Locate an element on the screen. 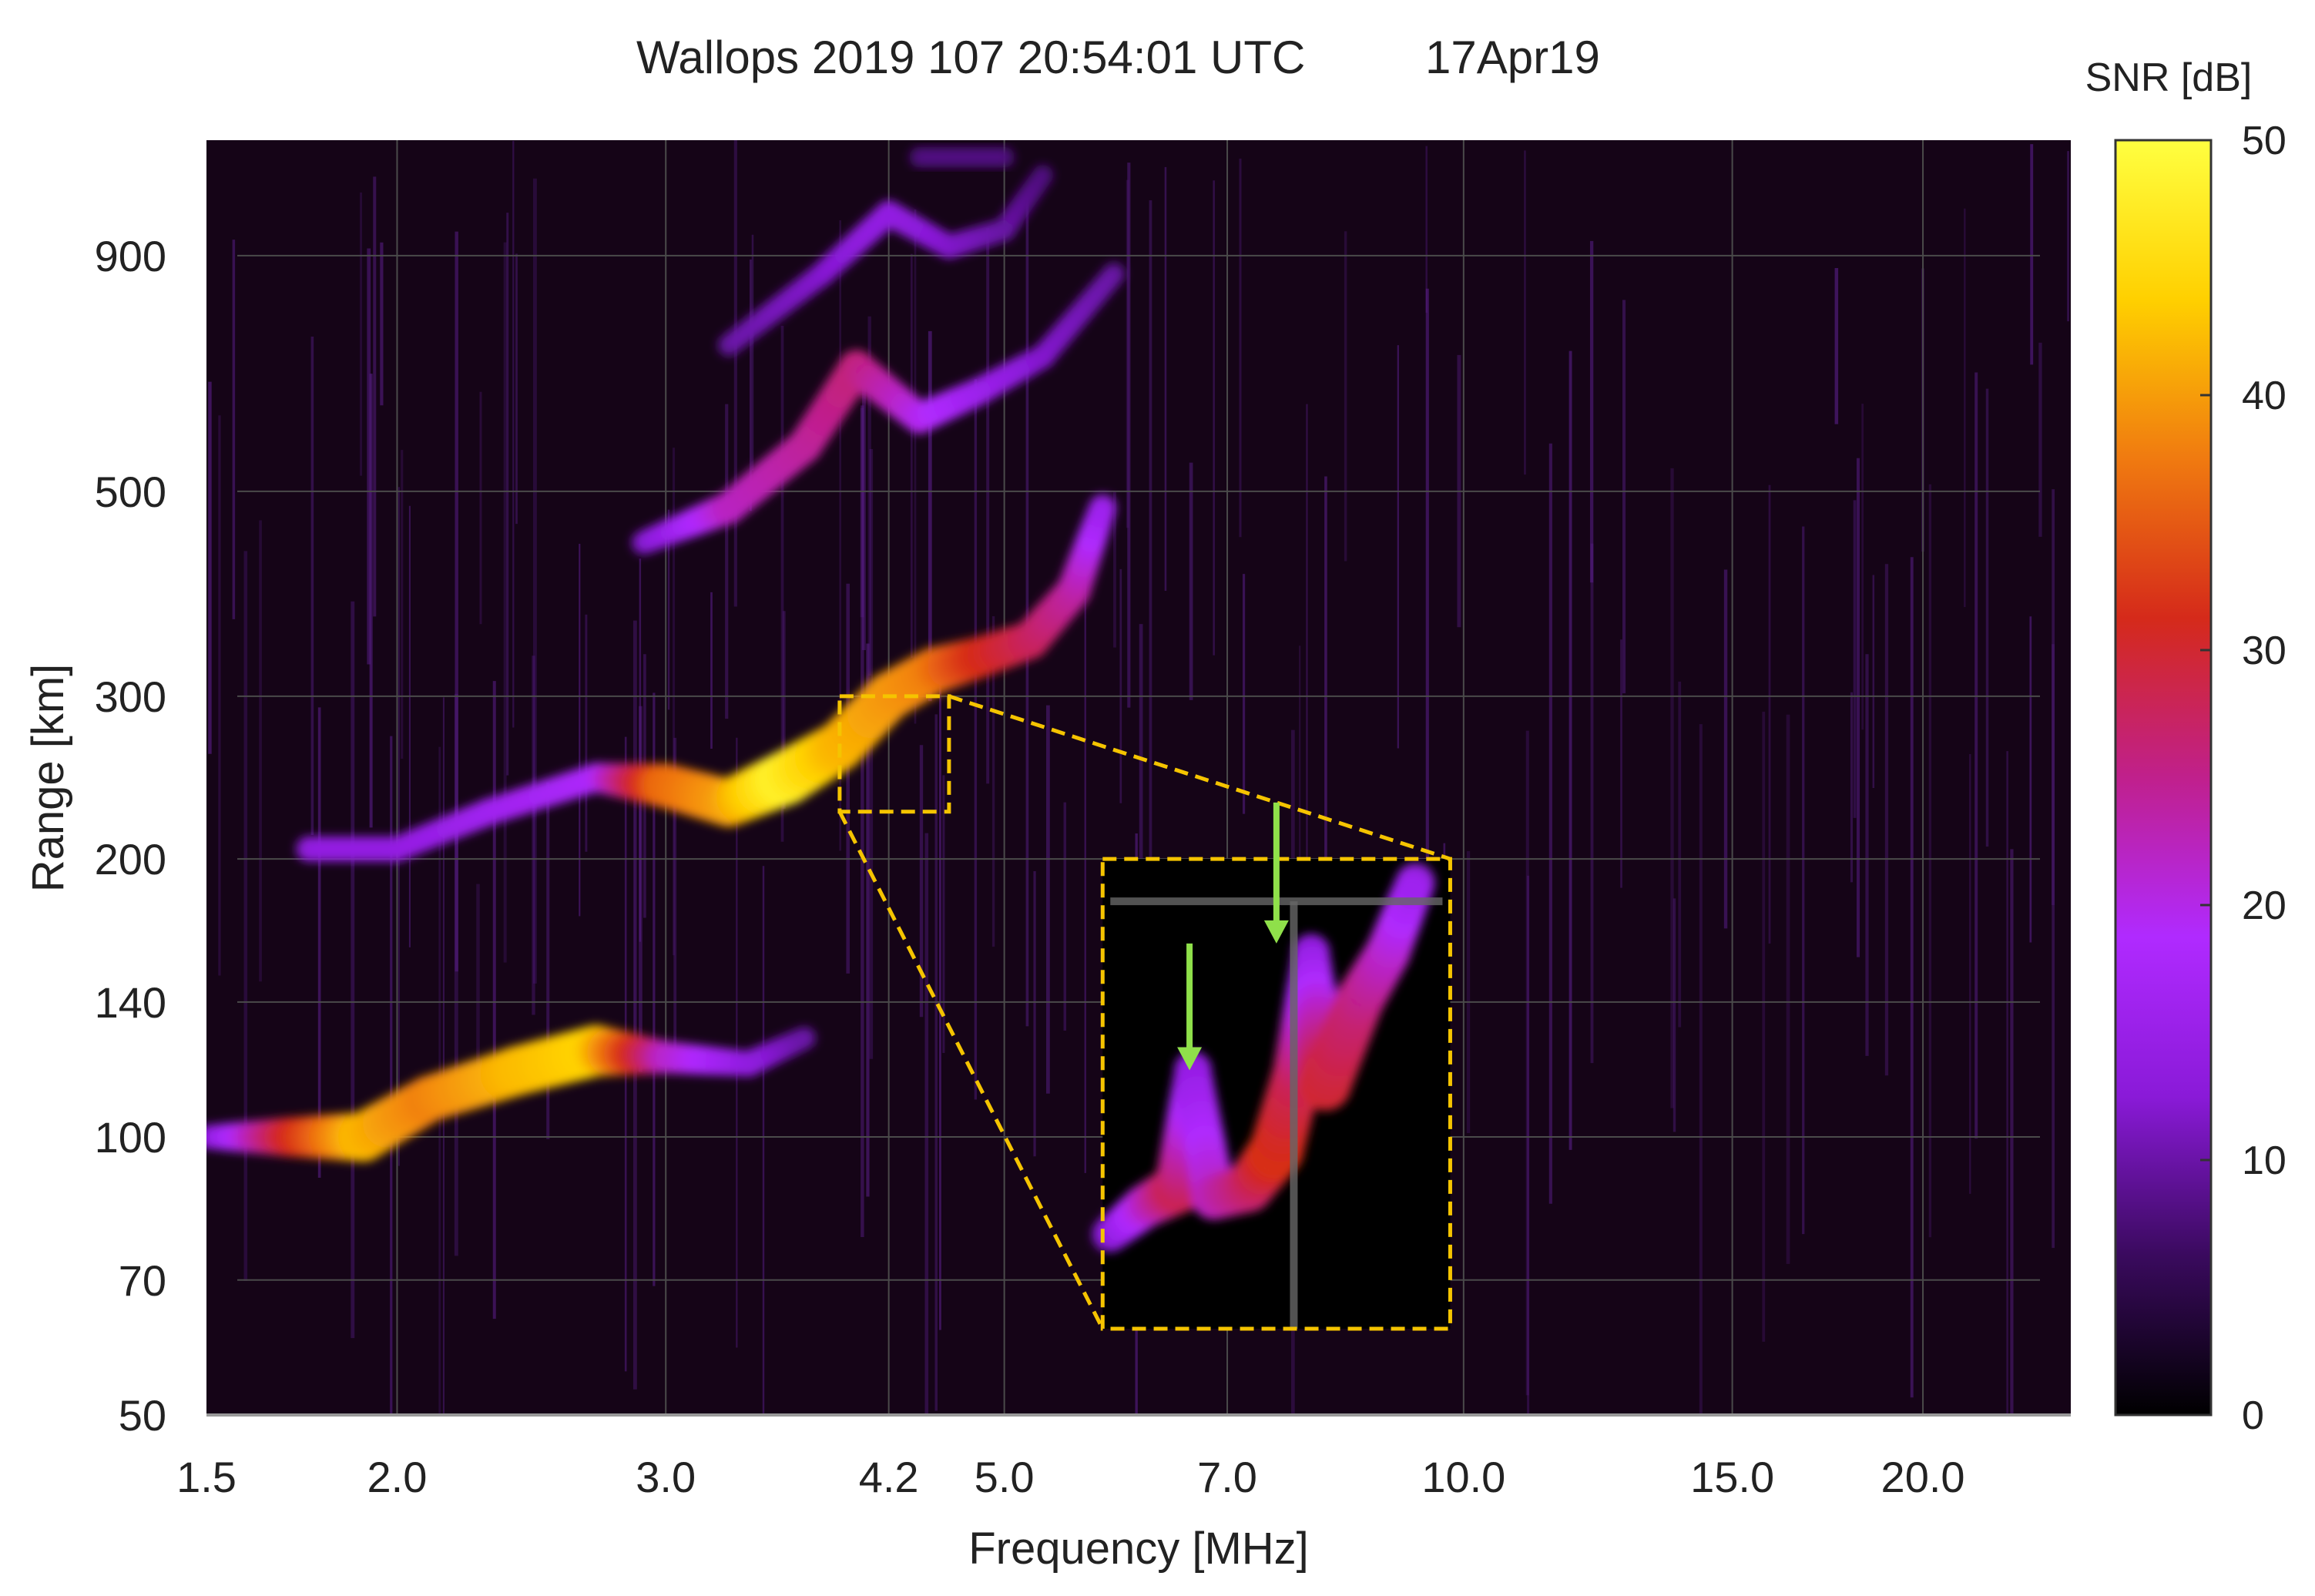 The width and height of the screenshot is (2315, 1596). colorbar-ticks: 0 10 20 30 40 50 is located at coordinates (2243, 778).